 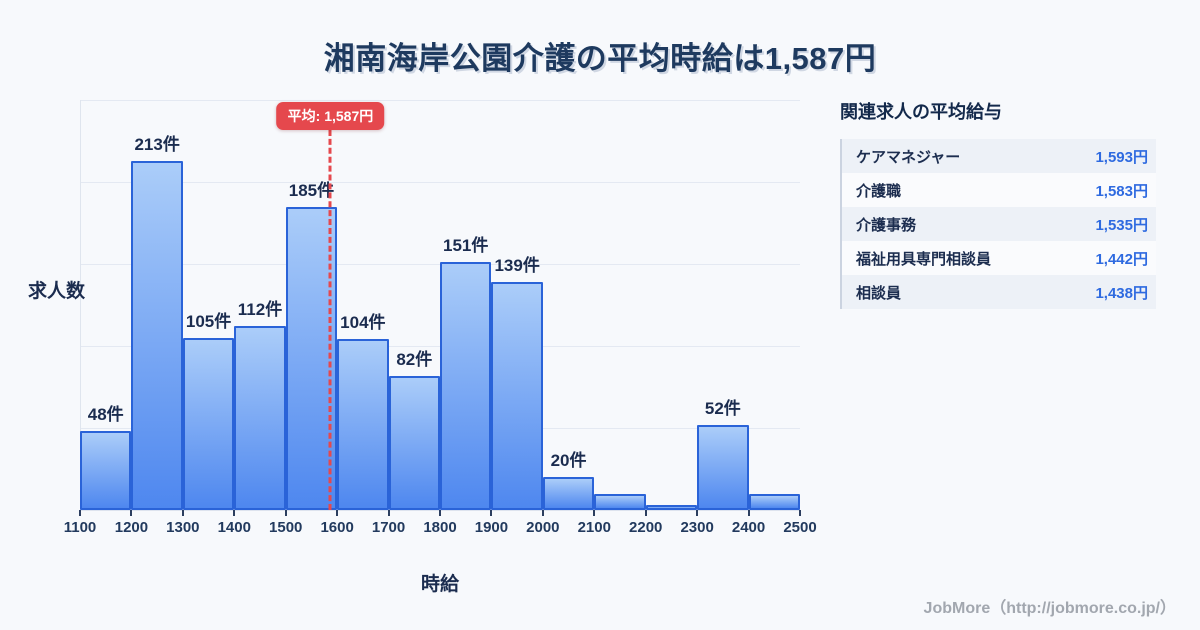 I want to click on average-line, so click(x=330, y=320).